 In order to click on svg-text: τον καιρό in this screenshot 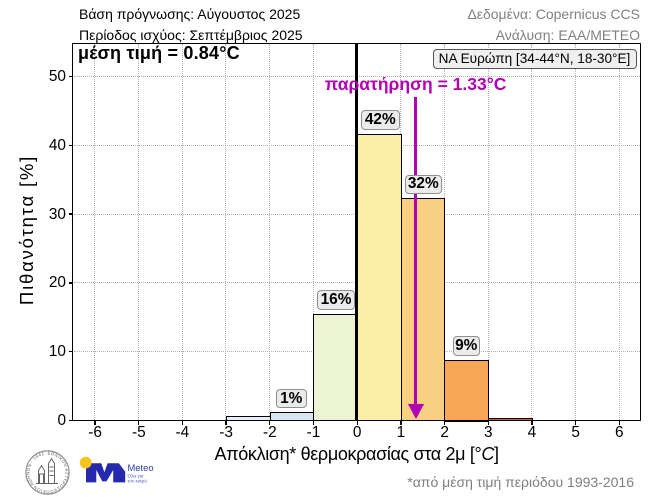, I will do `click(138, 481)`.